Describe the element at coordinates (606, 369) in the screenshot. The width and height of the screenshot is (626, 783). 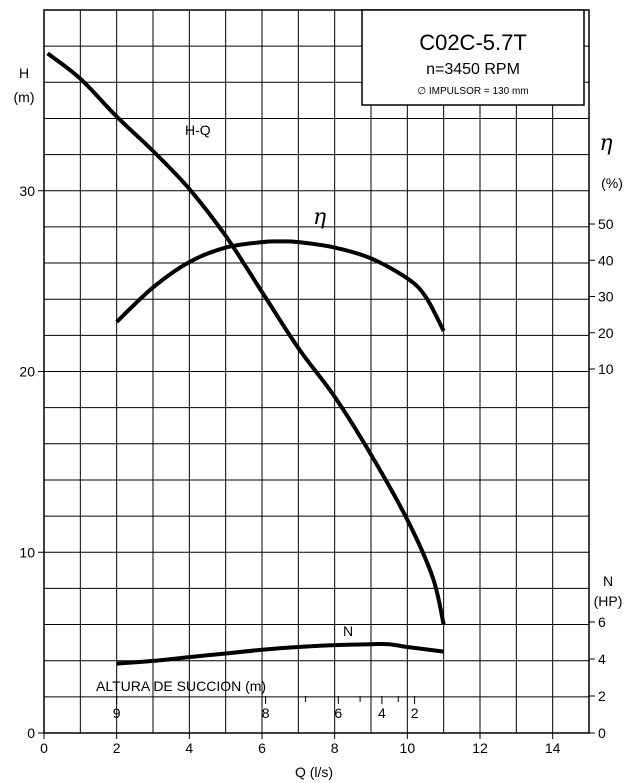
I see `efficiency-tick-label: 10` at that location.